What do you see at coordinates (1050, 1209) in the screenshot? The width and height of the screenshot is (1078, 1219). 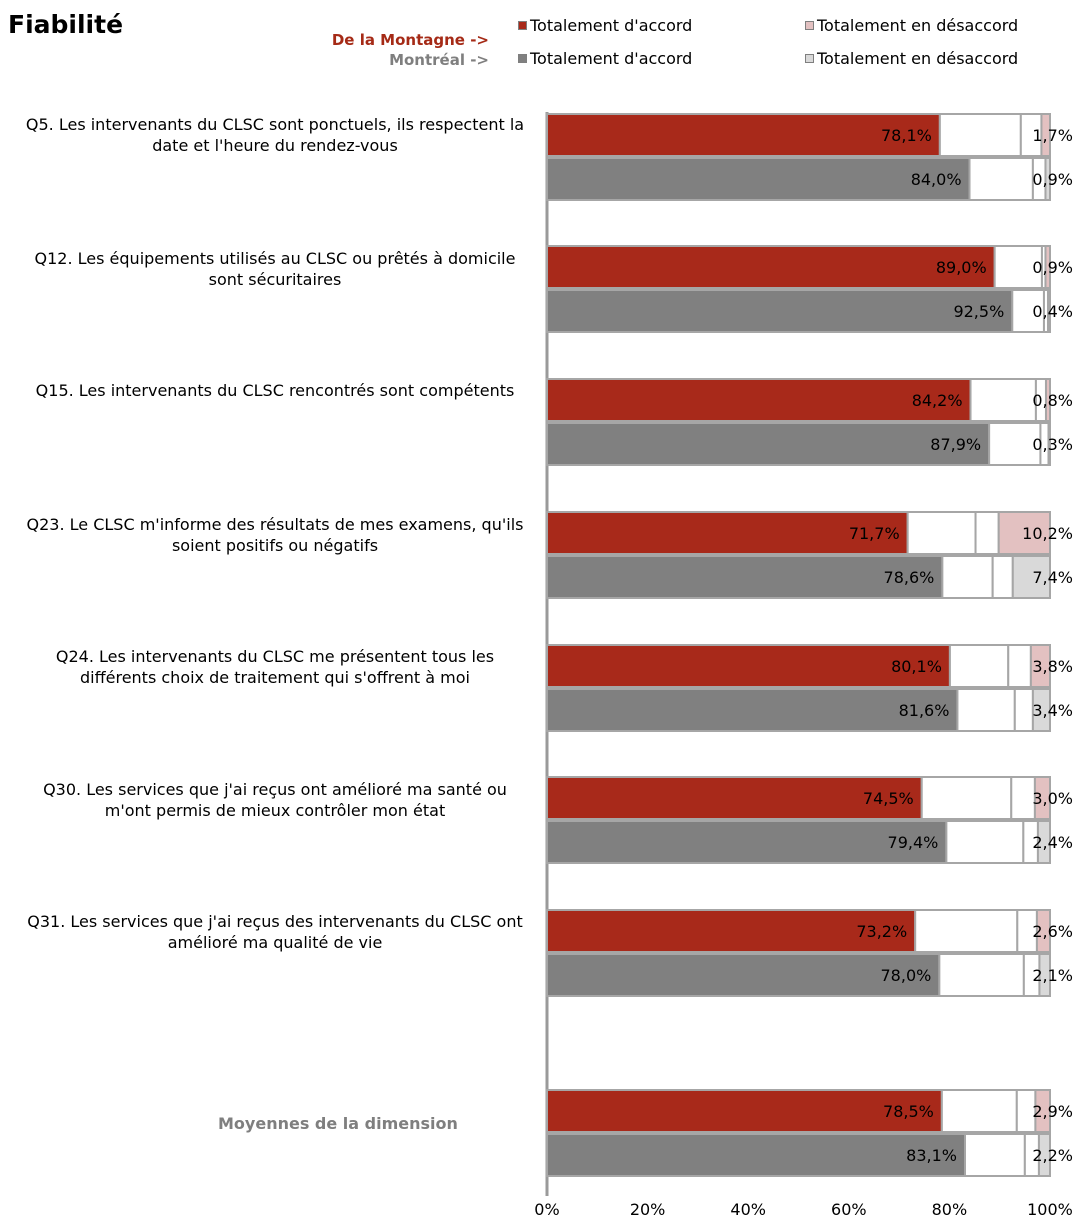 I see `x-tick-label: 100%` at bounding box center [1050, 1209].